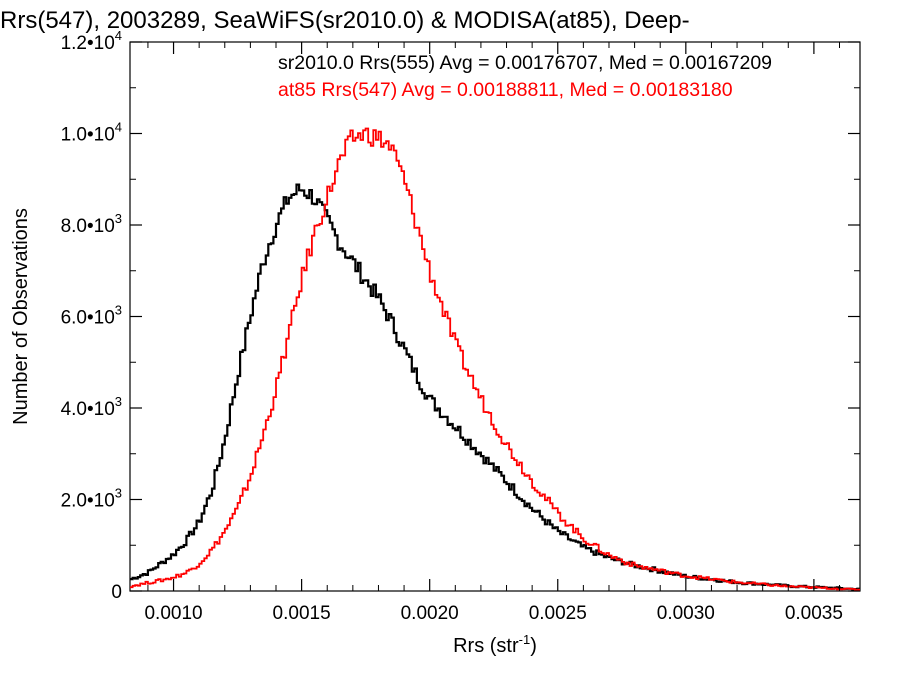 This screenshot has height=675, width=900. Describe the element at coordinates (430, 613) in the screenshot. I see `x-tick-label: 0.0020` at that location.